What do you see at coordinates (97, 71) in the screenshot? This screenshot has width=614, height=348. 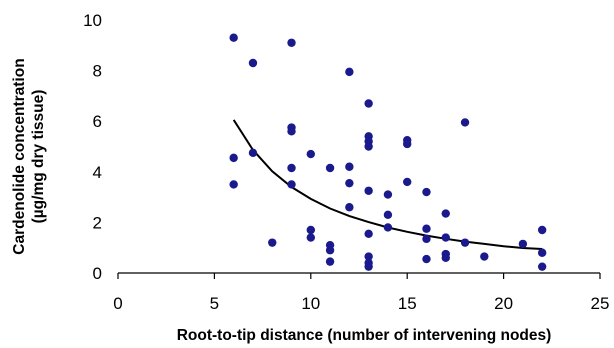 I see `y-tick-label: 8` at bounding box center [97, 71].